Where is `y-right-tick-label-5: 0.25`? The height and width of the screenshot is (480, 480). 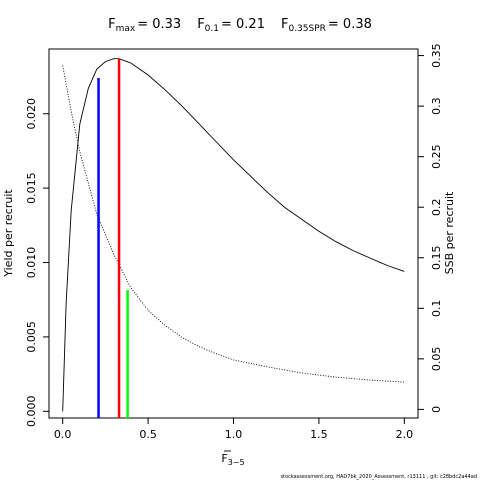
y-right-tick-label-5: 0.25 is located at coordinates (436, 156).